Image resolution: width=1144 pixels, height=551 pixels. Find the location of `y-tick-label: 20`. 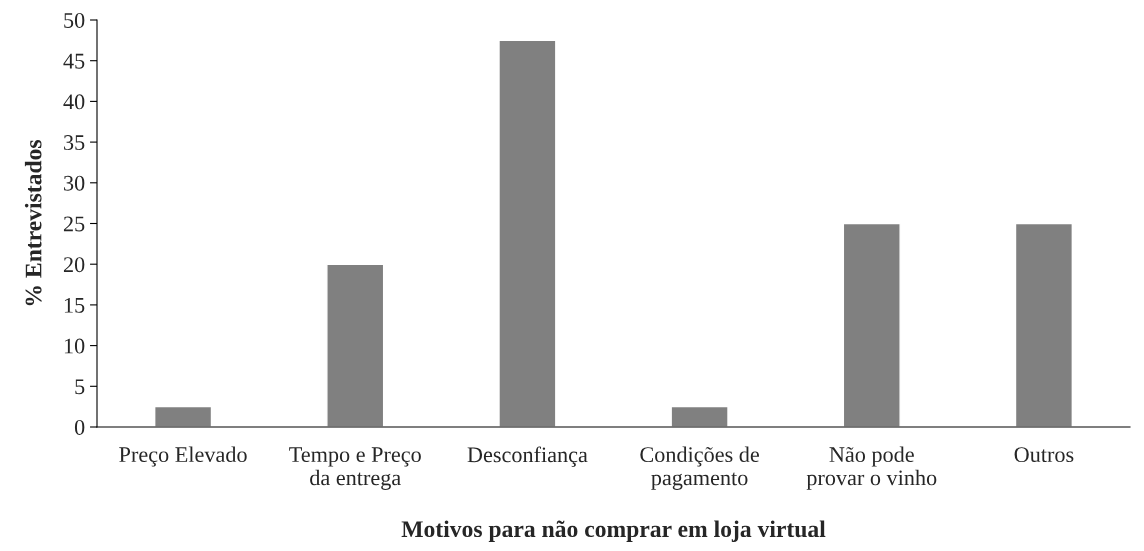

y-tick-label: 20 is located at coordinates (74, 265).